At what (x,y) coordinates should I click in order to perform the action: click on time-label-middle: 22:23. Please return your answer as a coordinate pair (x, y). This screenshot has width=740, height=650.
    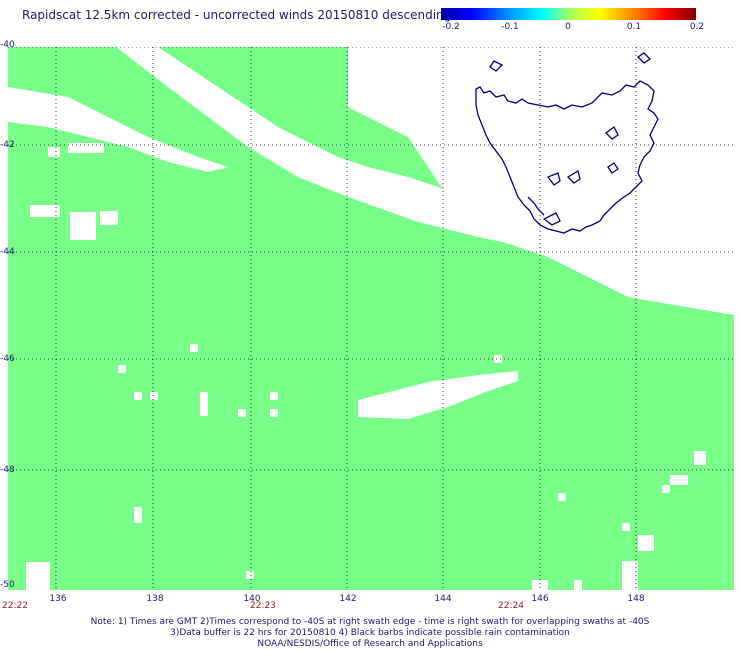
    Looking at the image, I should click on (263, 606).